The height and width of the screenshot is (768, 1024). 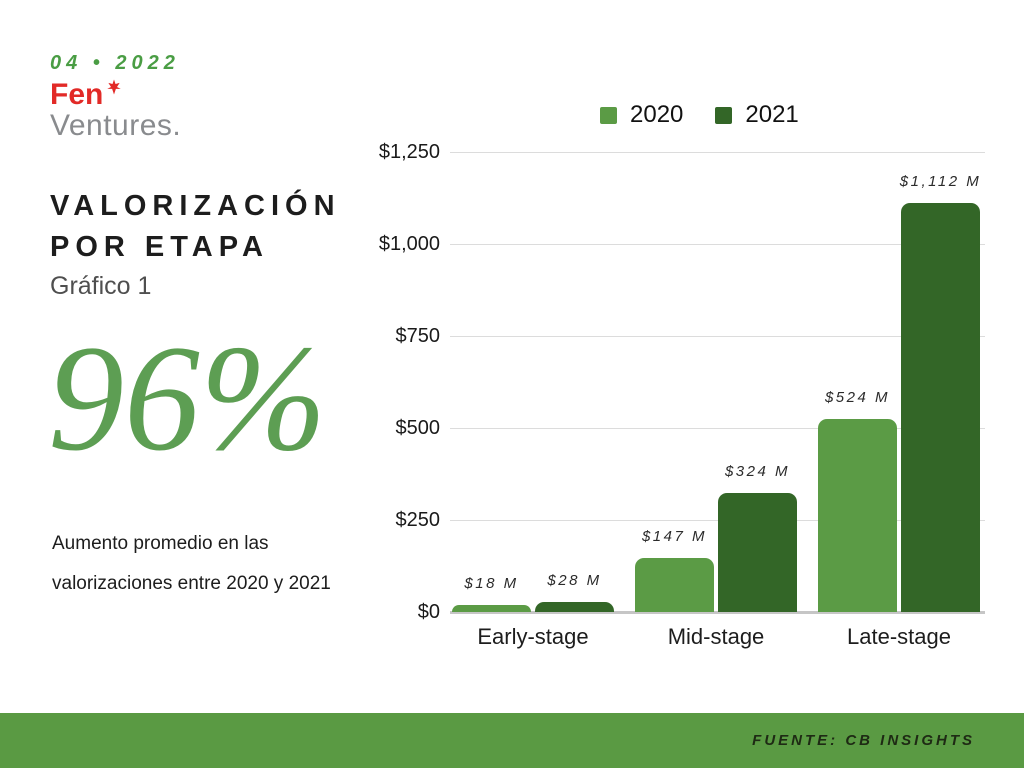 What do you see at coordinates (857, 515) in the screenshot?
I see `bar-2020-late-stage` at bounding box center [857, 515].